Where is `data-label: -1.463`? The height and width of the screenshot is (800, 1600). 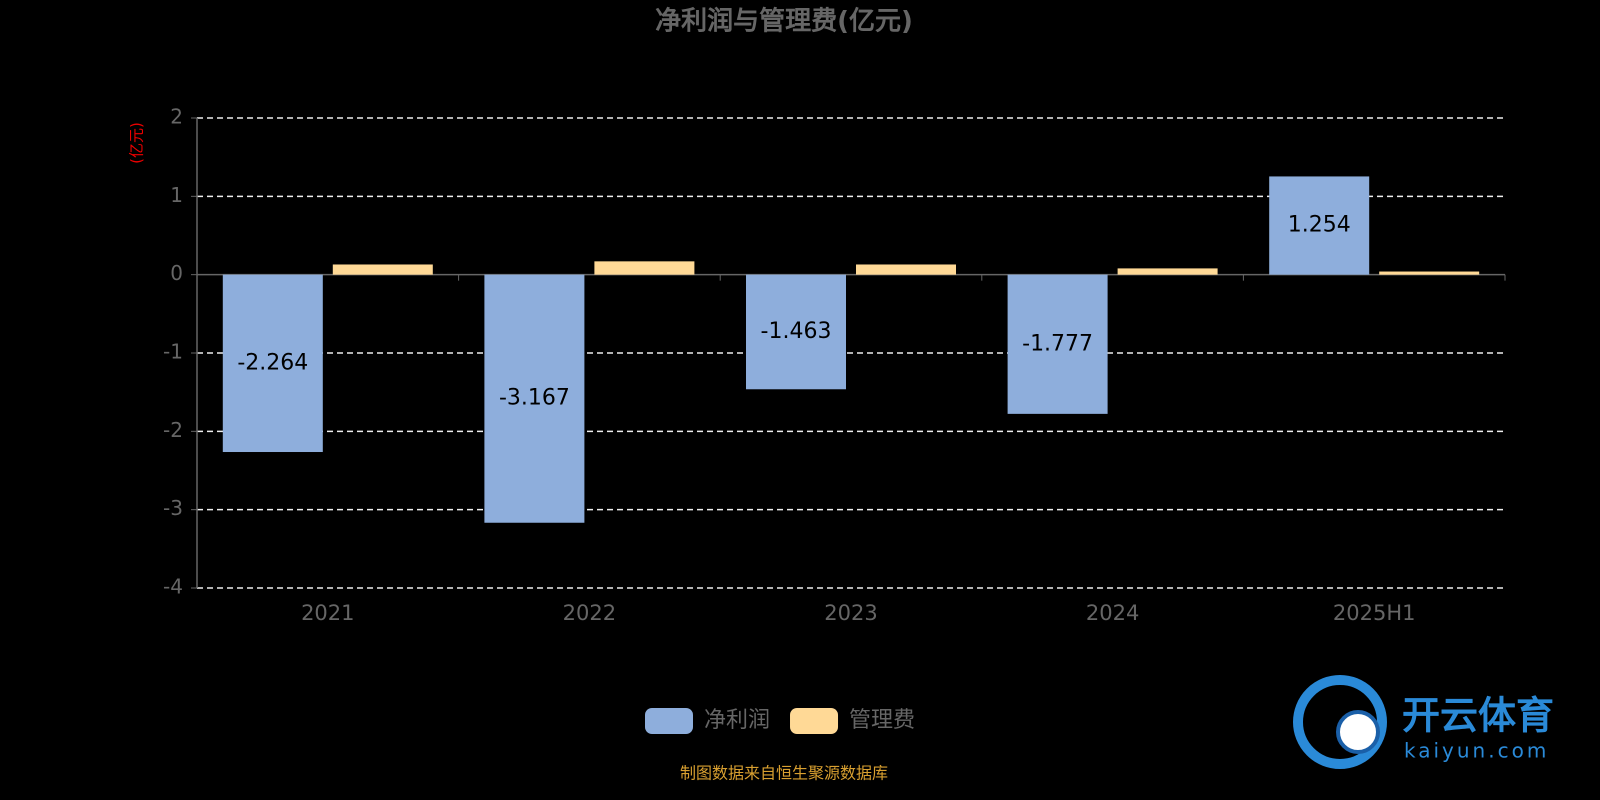
data-label: -1.463 is located at coordinates (796, 331).